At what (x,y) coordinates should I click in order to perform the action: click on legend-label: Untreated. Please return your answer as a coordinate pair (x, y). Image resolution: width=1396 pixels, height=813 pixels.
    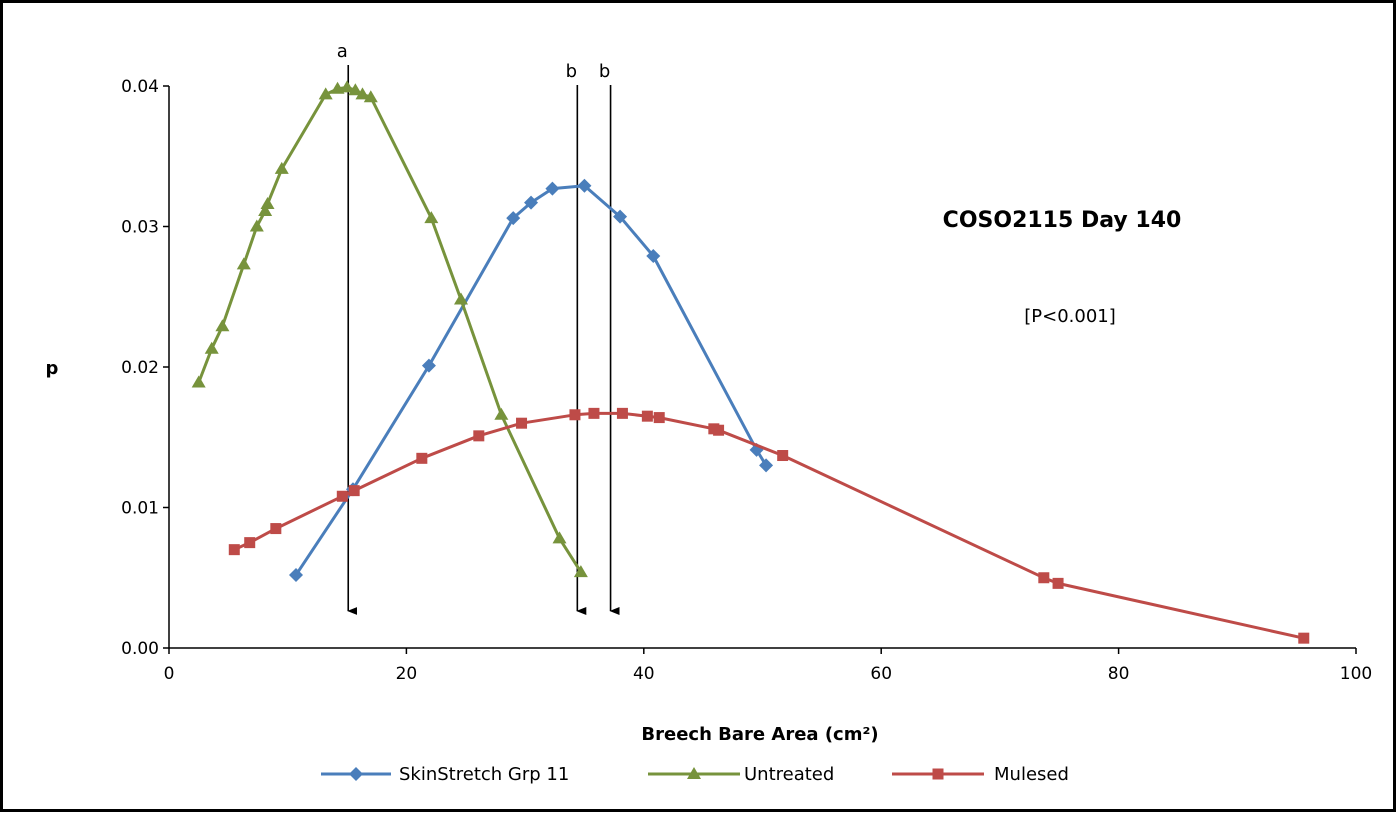
    Looking at the image, I should click on (789, 774).